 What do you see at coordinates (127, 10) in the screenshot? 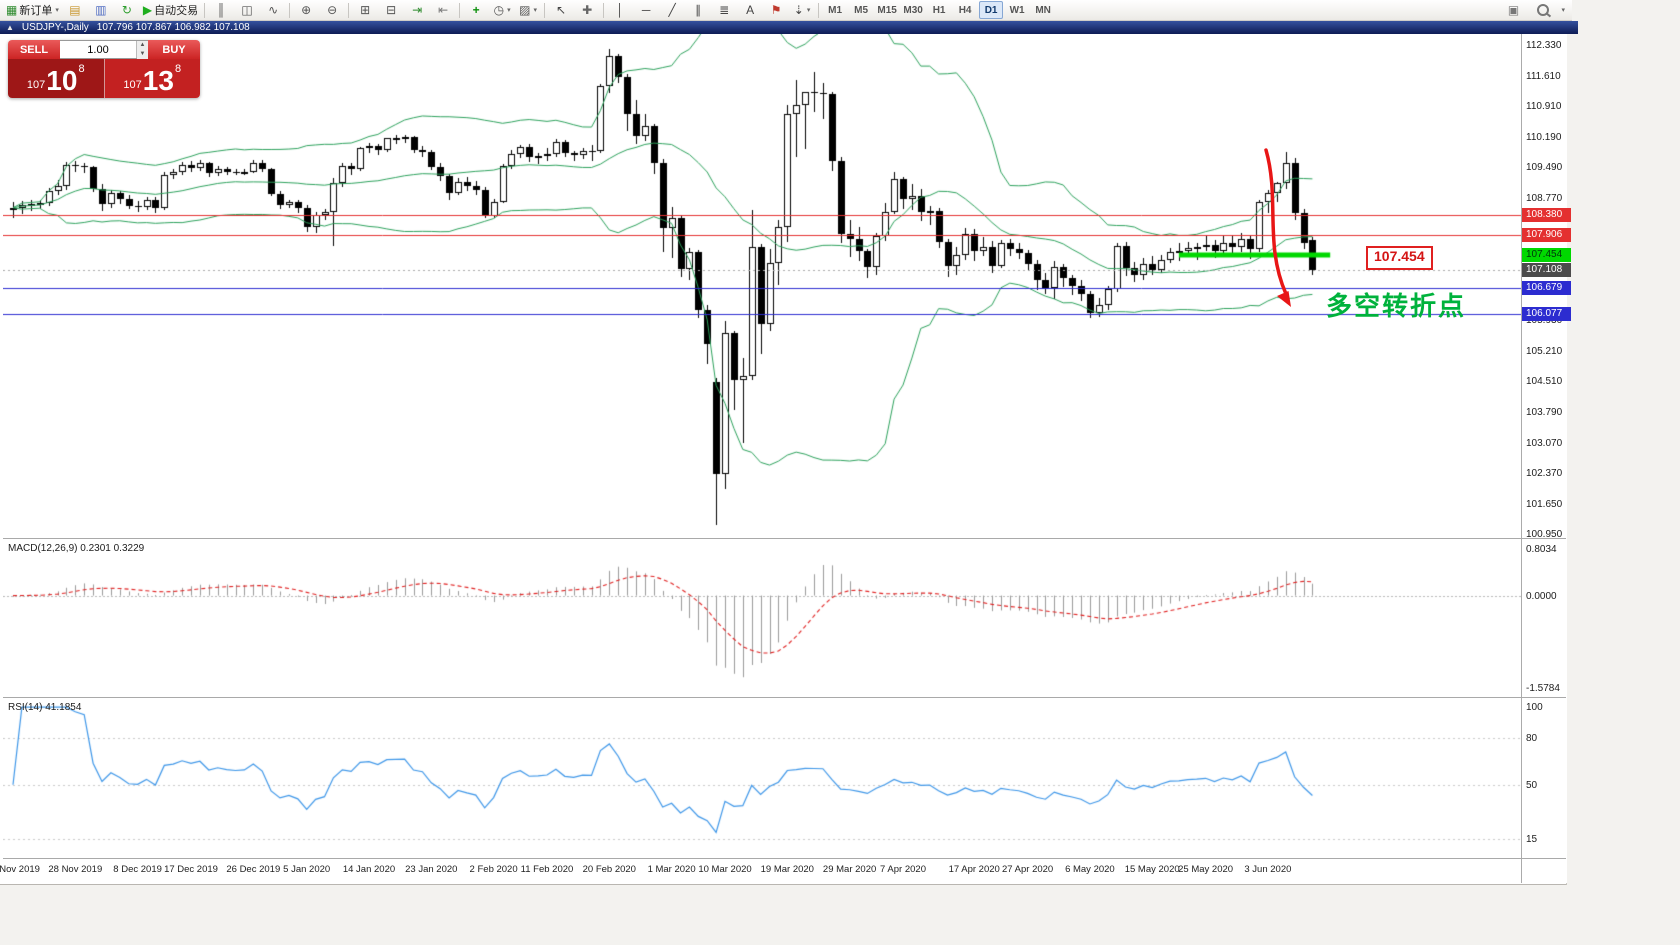
I see `refresh-icon: ↻` at bounding box center [127, 10].